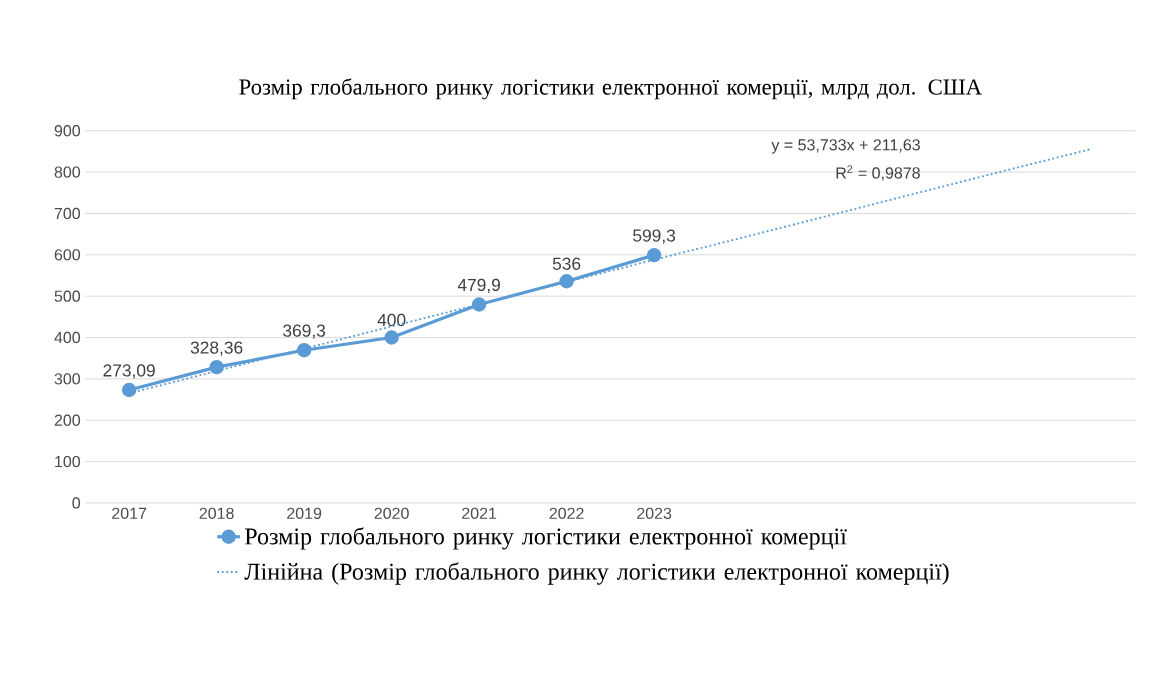  What do you see at coordinates (67, 420) in the screenshot?
I see `y-tick-label: 200` at bounding box center [67, 420].